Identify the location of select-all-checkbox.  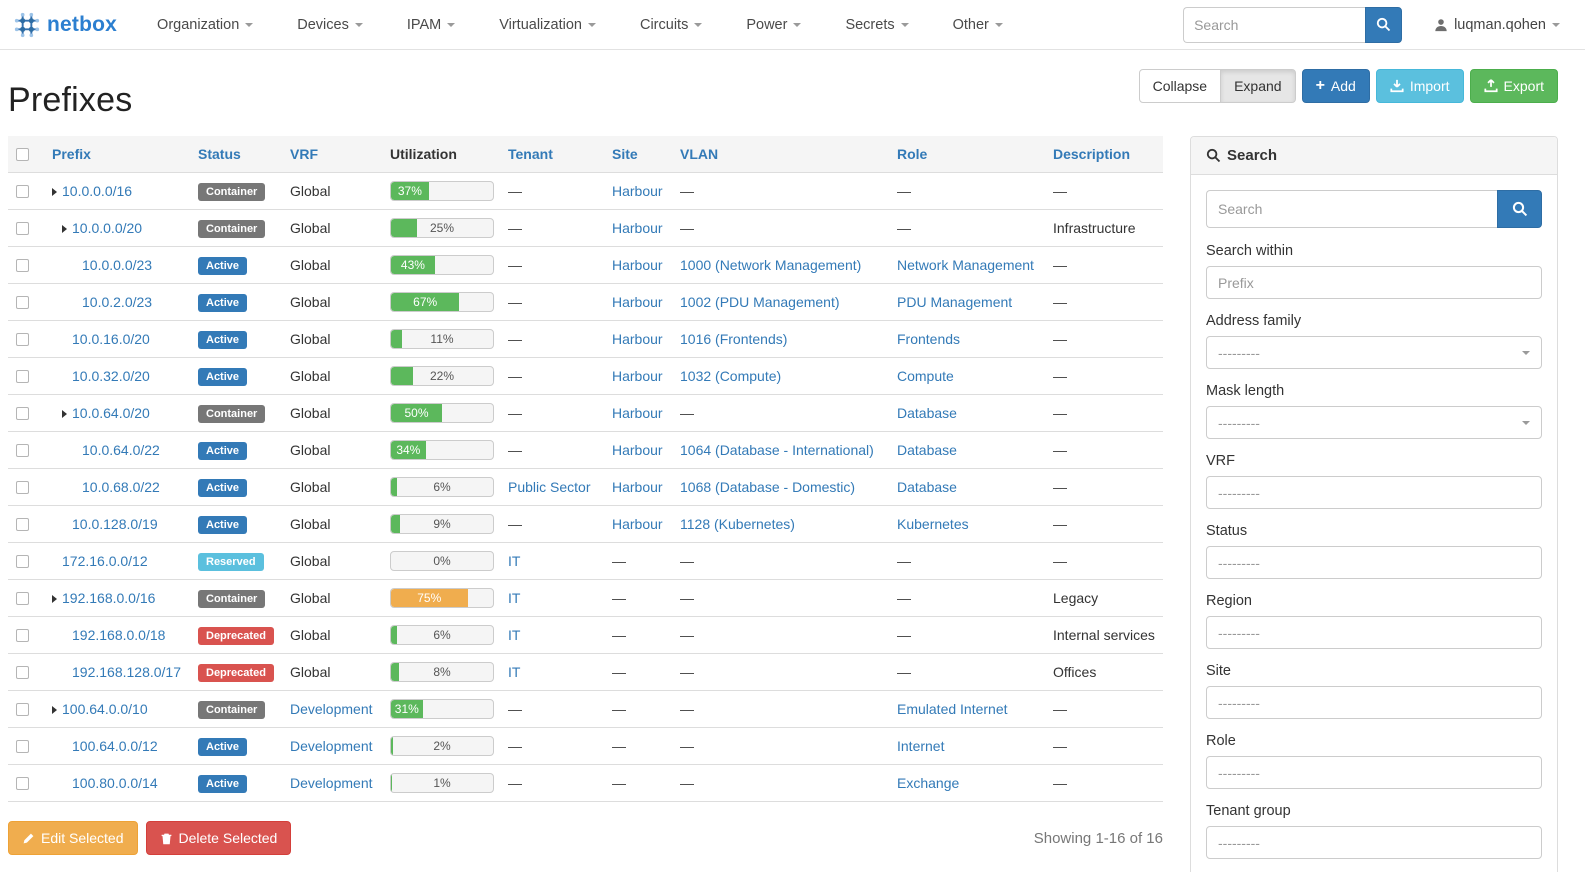
(22, 154).